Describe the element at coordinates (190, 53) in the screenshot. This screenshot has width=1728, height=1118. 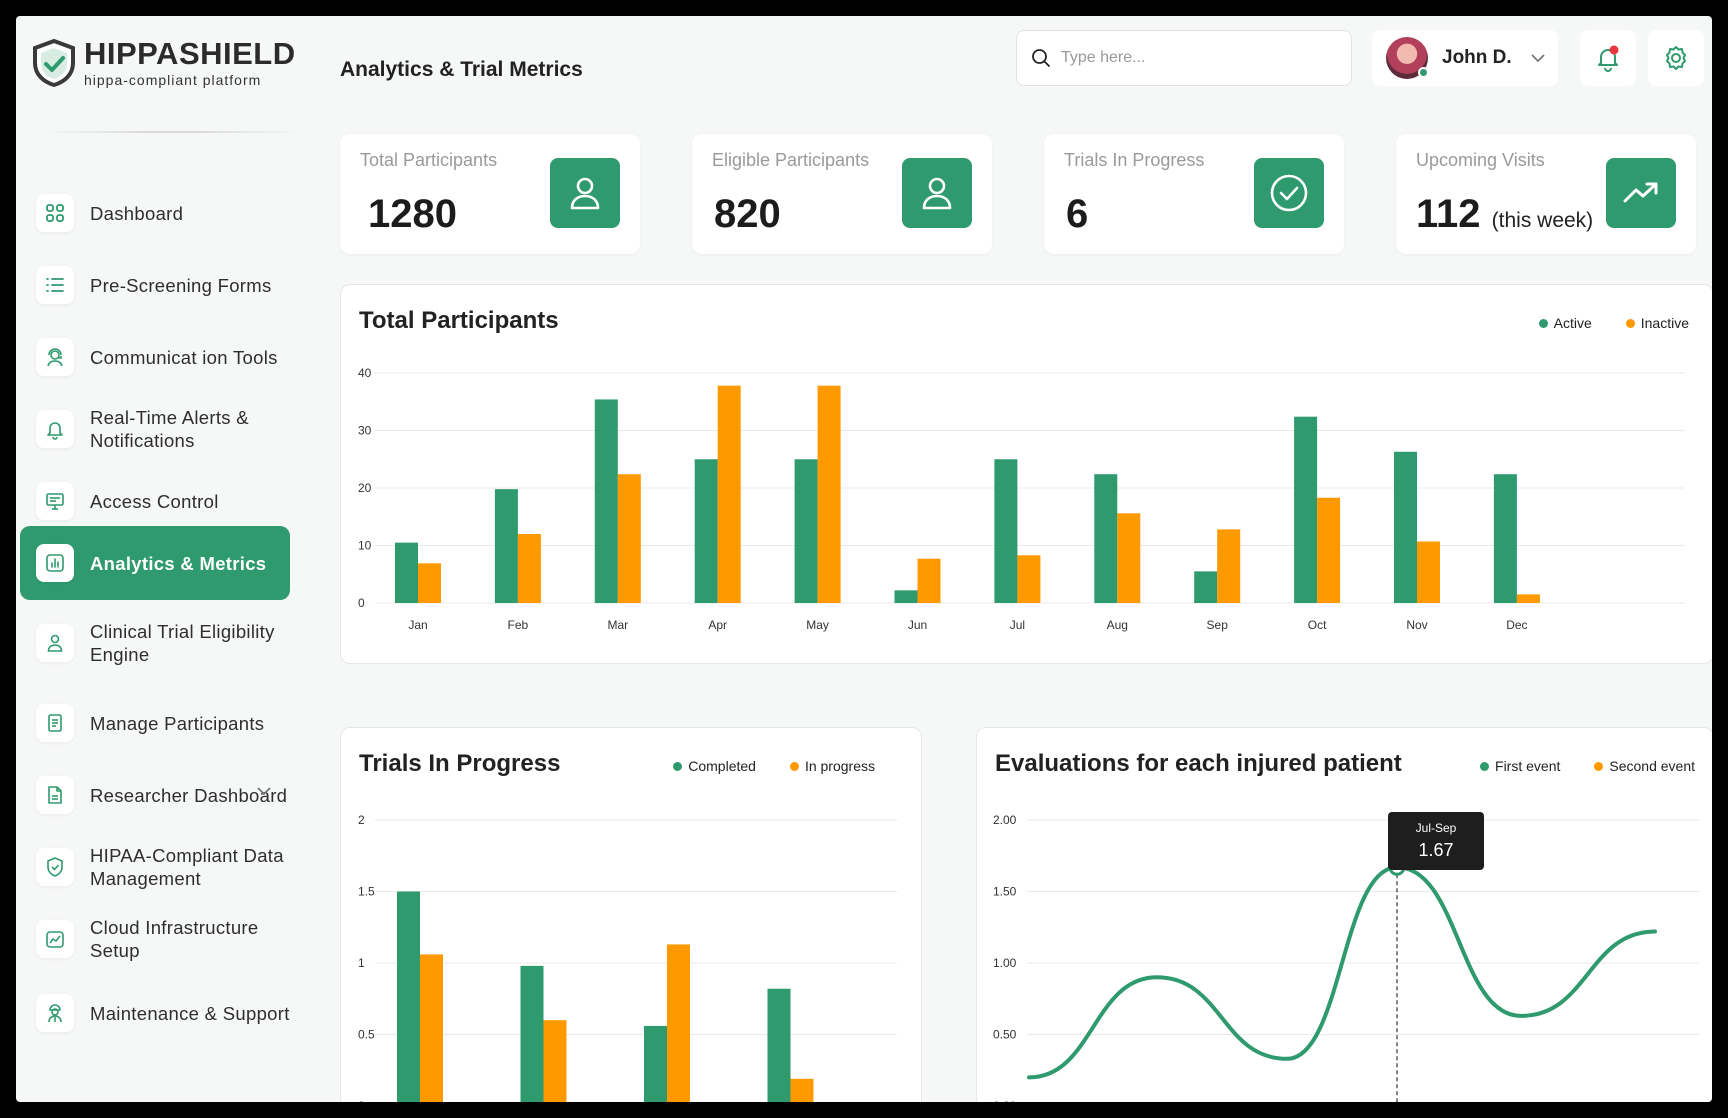
I see `brand-name: HIPPASHIELD` at that location.